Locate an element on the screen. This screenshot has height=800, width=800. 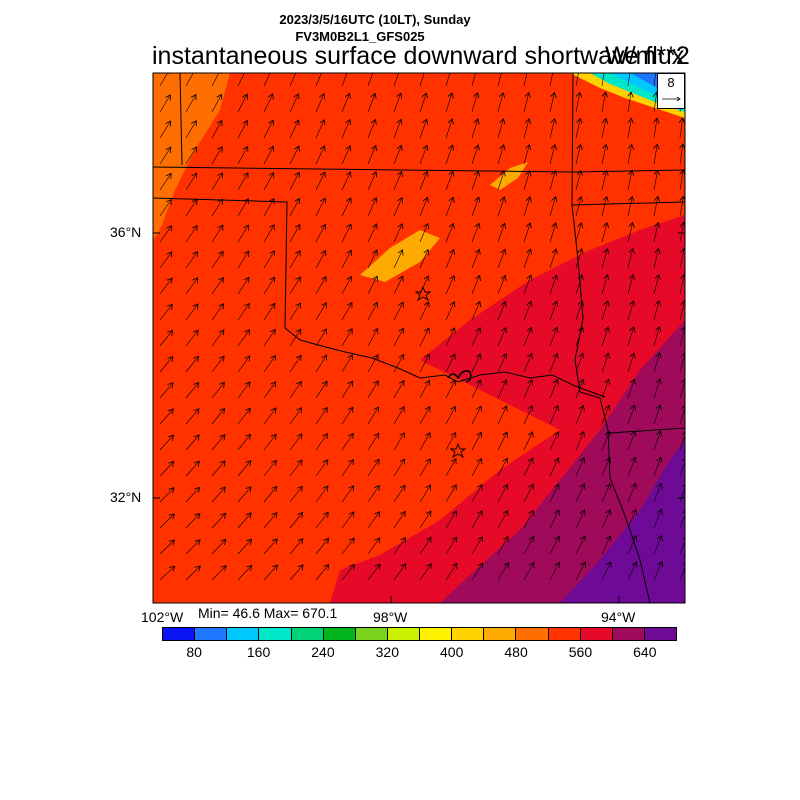
colorbar-tick-label: 480 is located at coordinates (516, 652).